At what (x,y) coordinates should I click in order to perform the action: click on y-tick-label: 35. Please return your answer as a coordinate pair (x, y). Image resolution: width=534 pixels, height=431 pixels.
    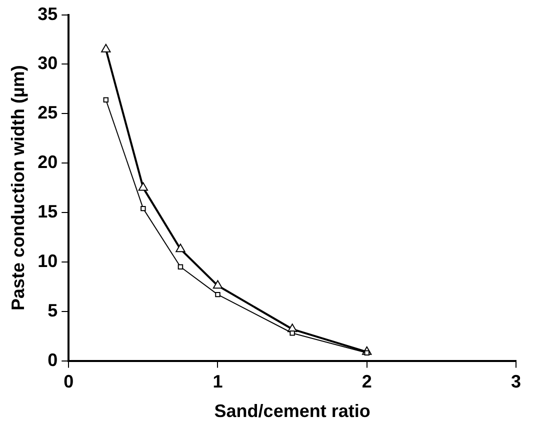
    Looking at the image, I should click on (48, 14).